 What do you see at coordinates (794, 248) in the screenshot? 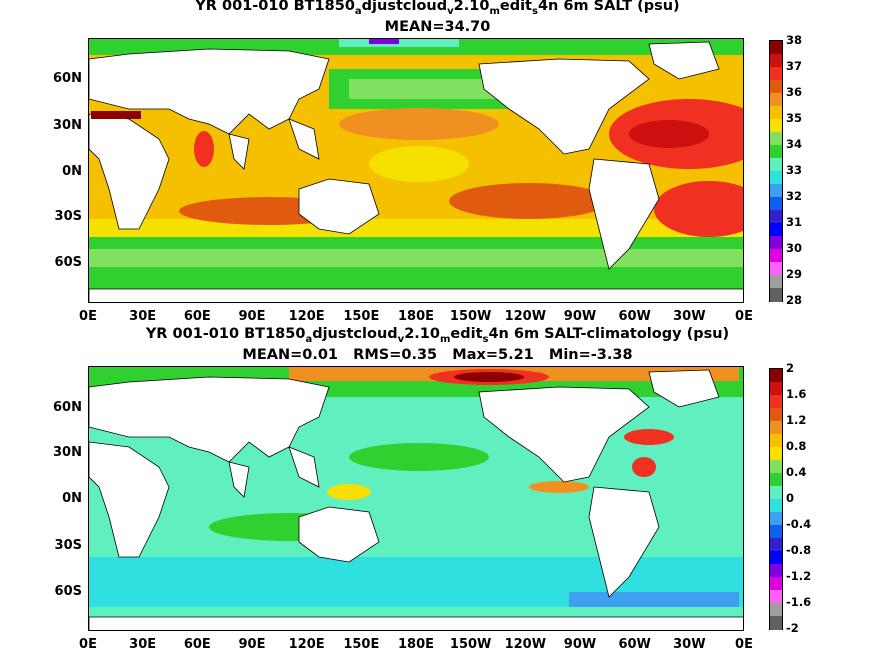
I see `panel1-colorbar-label: 30` at bounding box center [794, 248].